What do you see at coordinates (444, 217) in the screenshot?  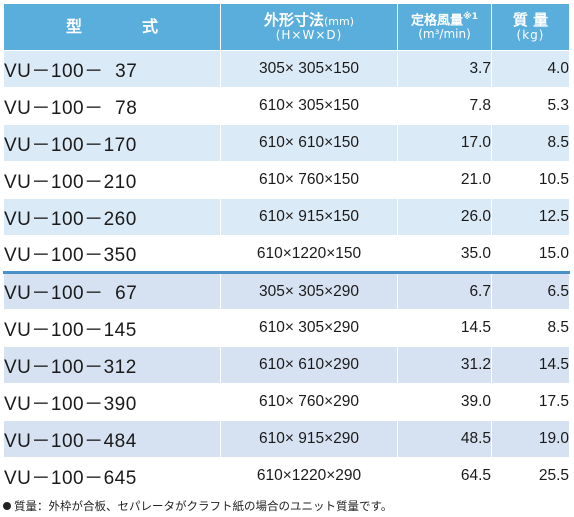 I see `flow-cell: 26.0` at bounding box center [444, 217].